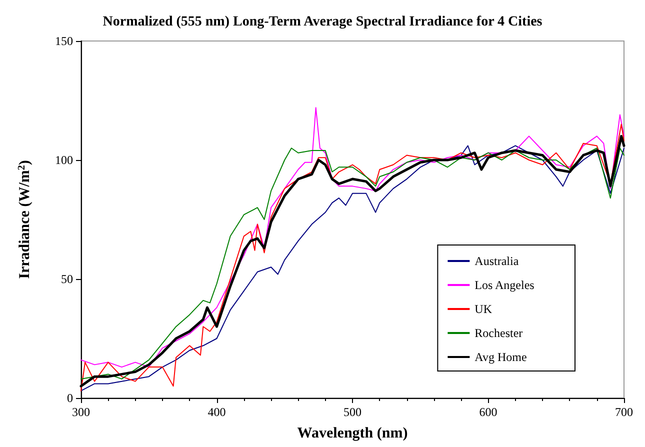 The height and width of the screenshot is (447, 645). I want to click on y-tick-label: 100, so click(64, 160).